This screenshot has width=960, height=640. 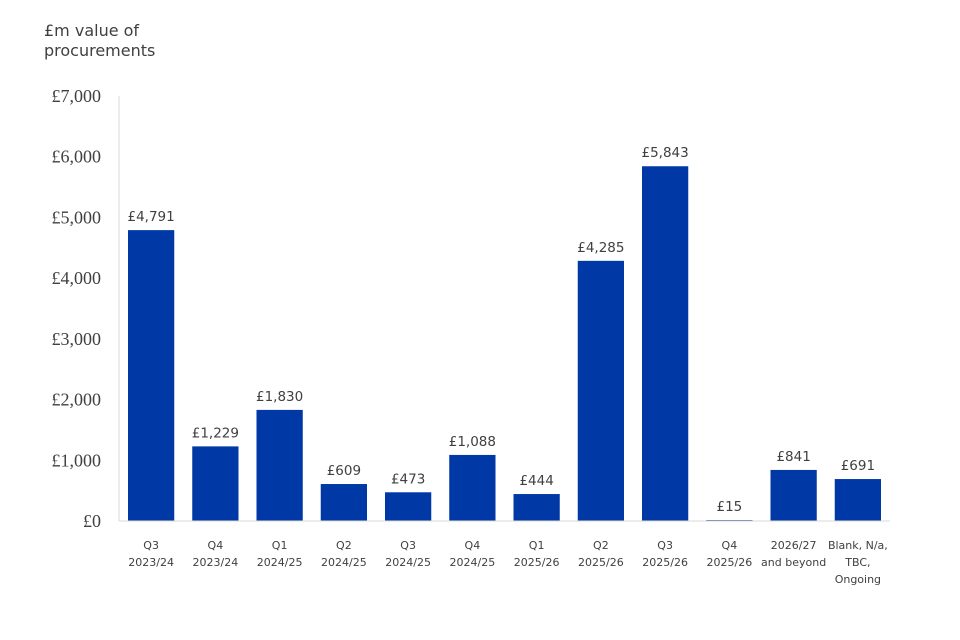 I want to click on data-label: £15, so click(x=729, y=507).